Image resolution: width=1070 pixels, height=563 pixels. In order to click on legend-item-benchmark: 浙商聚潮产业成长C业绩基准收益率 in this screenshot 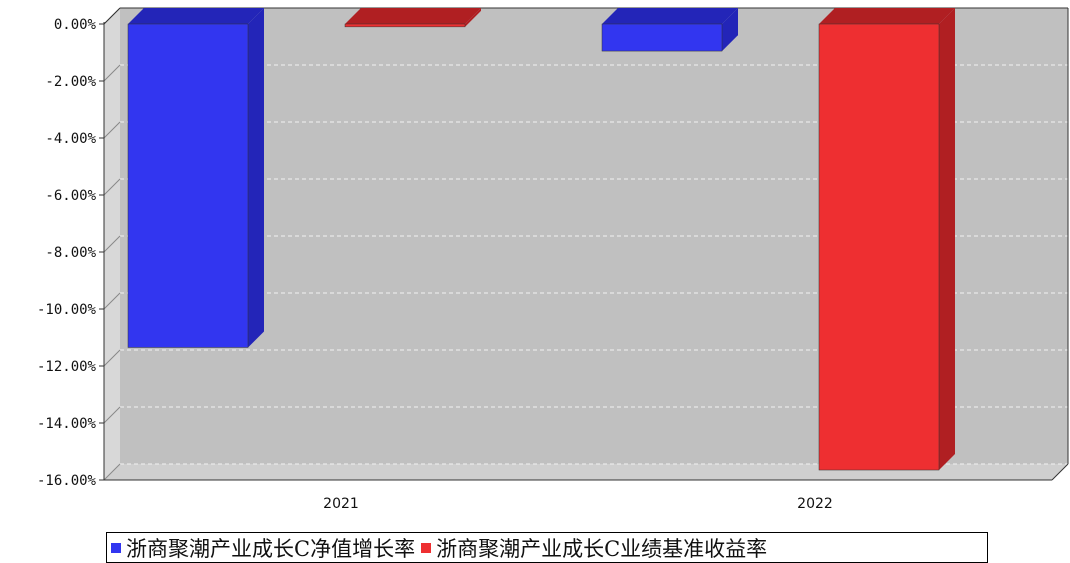, I will do `click(594, 547)`.